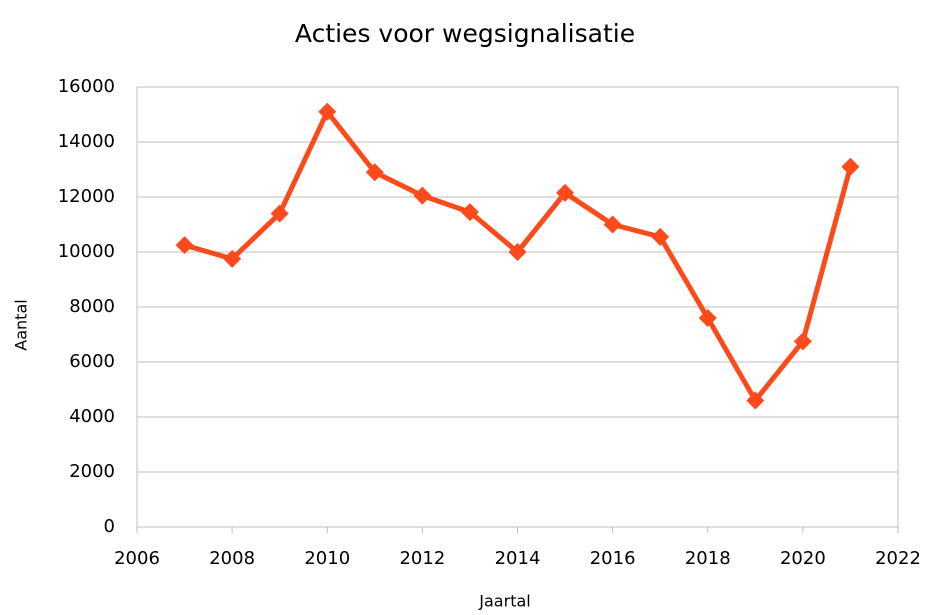  What do you see at coordinates (232, 558) in the screenshot?
I see `x-tick-label: 2008` at bounding box center [232, 558].